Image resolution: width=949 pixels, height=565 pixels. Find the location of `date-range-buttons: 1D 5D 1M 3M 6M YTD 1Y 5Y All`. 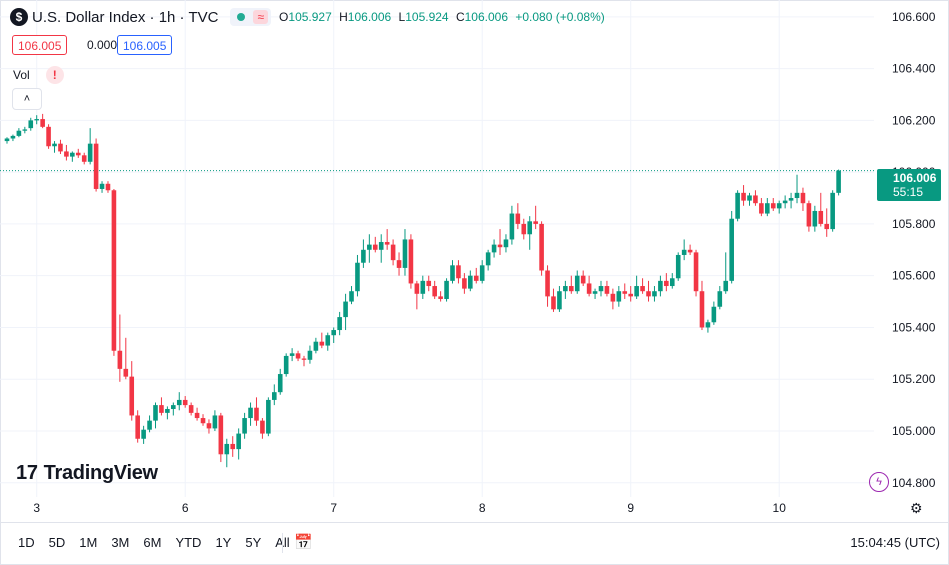

date-range-buttons: 1D 5D 1M 3M 6M YTD 1Y 5Y All is located at coordinates (161, 542).